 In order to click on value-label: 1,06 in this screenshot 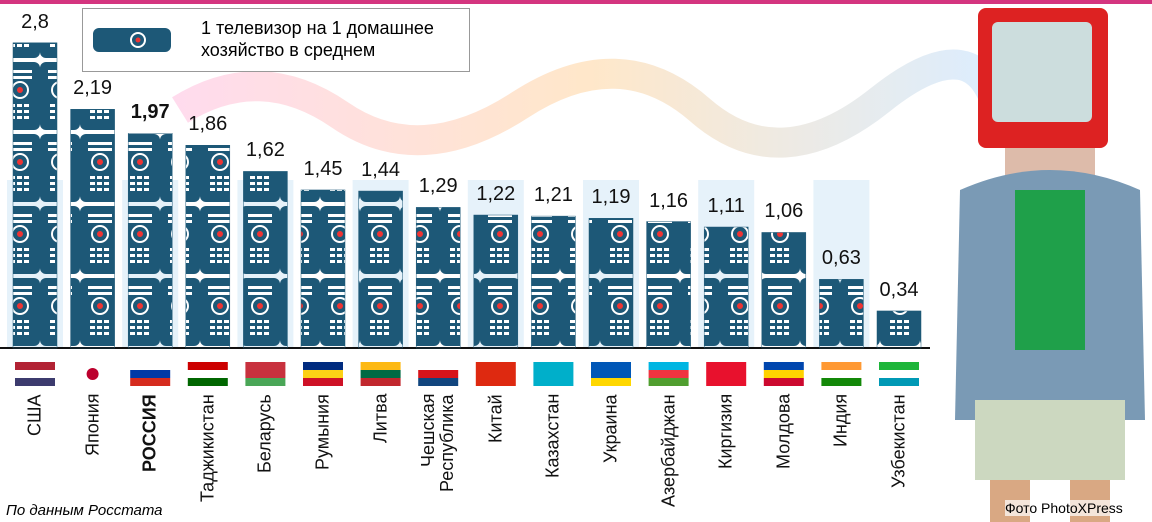, I will do `click(784, 211)`.